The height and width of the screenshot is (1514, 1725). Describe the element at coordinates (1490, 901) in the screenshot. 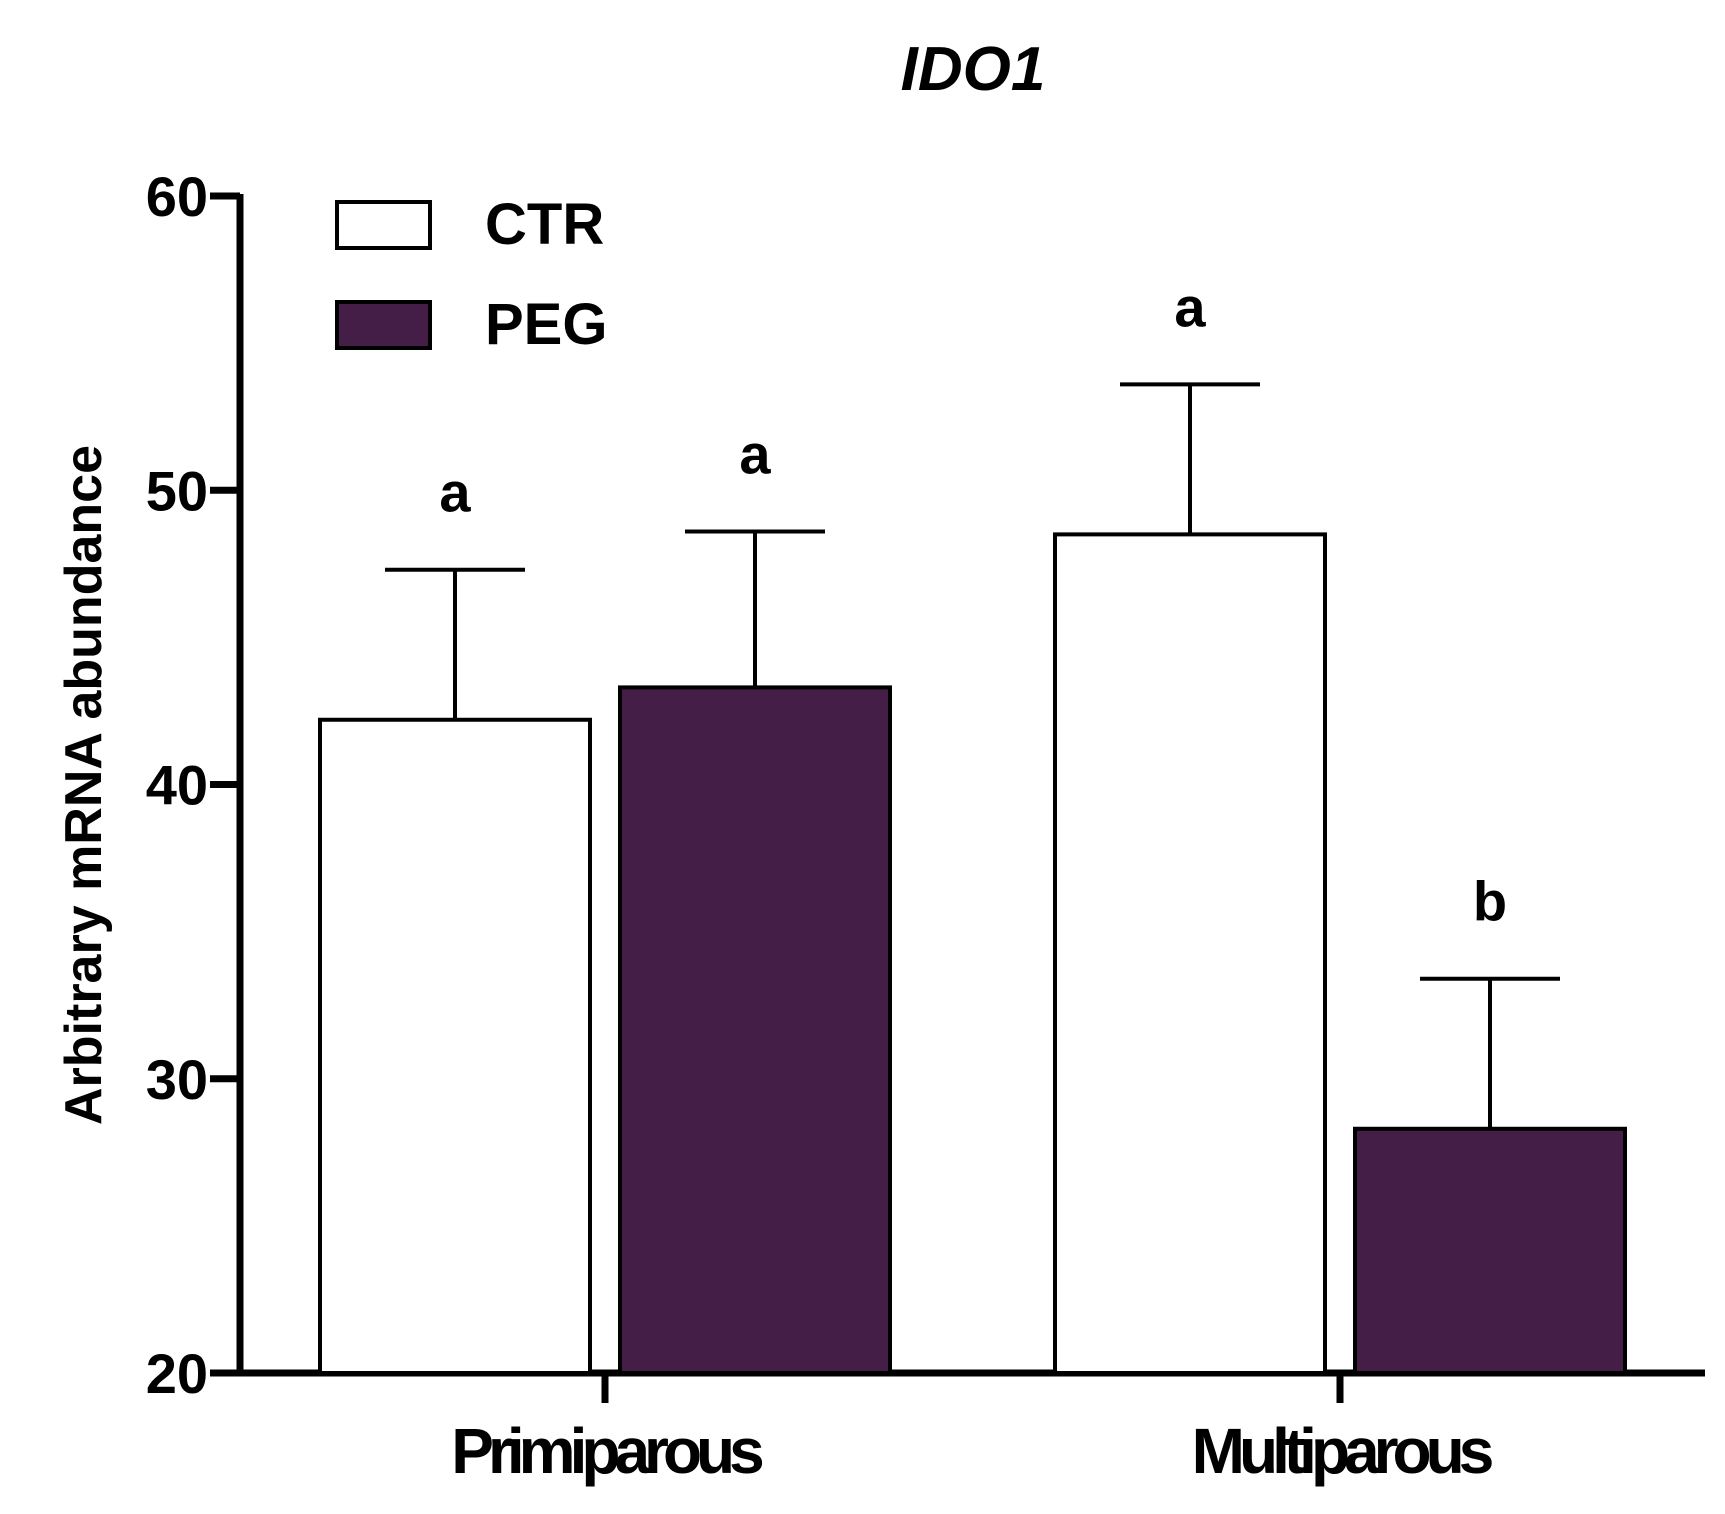

I see `significance-label: b` at that location.